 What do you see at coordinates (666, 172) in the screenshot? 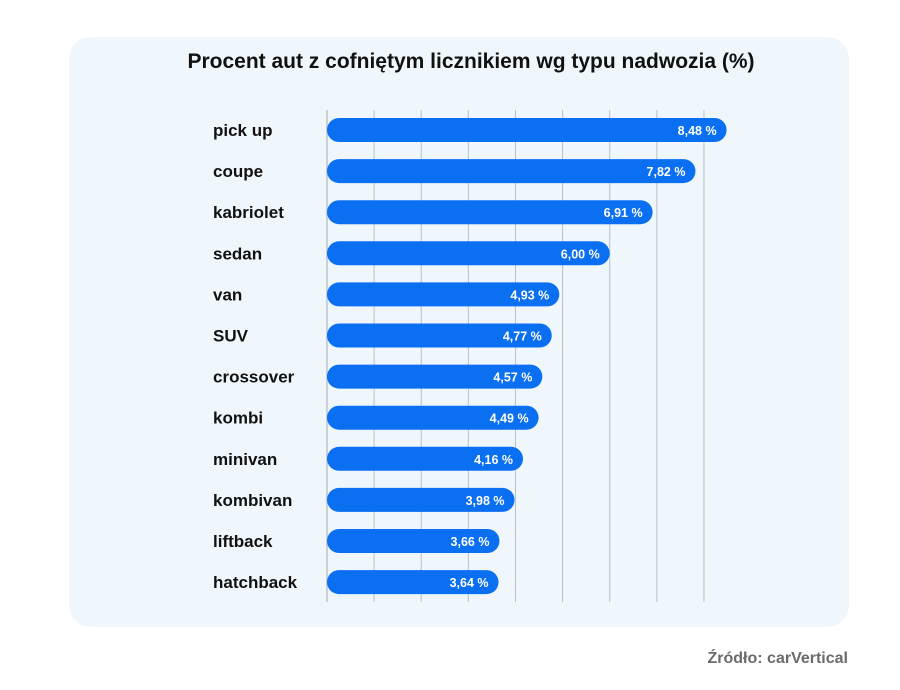
I see `bar-value-label: 7,82 %` at bounding box center [666, 172].